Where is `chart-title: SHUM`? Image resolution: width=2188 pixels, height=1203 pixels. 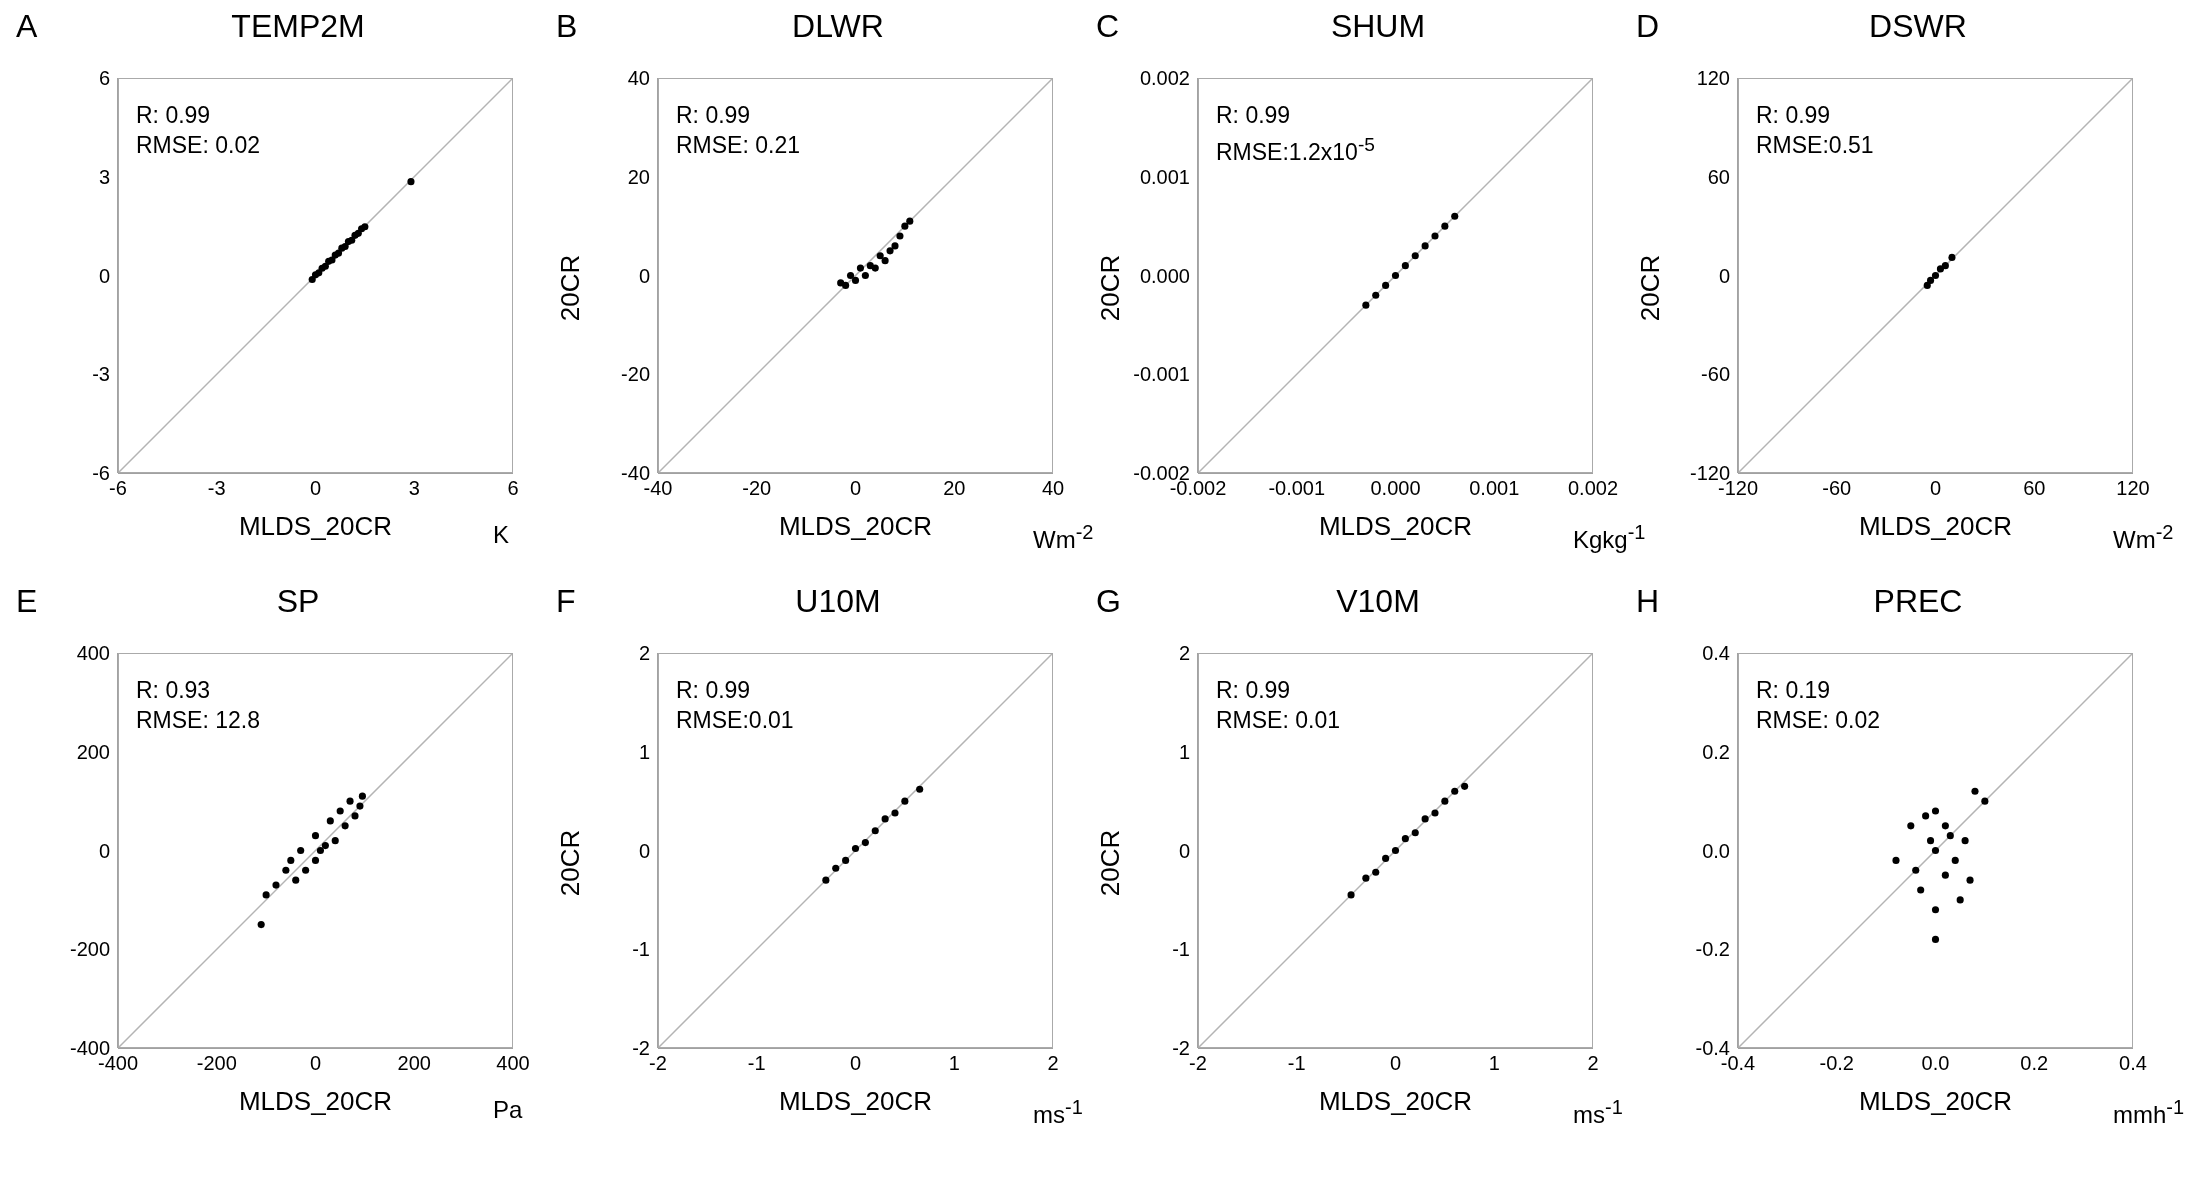
chart-title: SHUM is located at coordinates (1378, 26).